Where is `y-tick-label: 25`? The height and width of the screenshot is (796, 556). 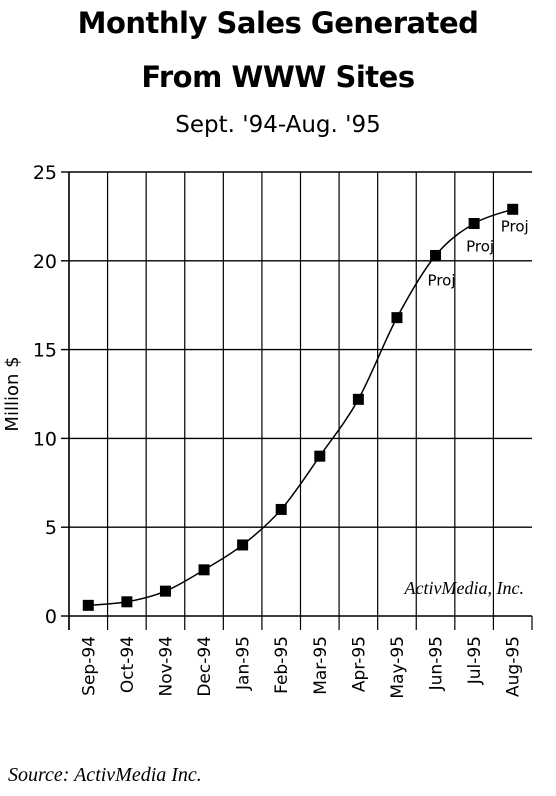
y-tick-label: 25 is located at coordinates (45, 173).